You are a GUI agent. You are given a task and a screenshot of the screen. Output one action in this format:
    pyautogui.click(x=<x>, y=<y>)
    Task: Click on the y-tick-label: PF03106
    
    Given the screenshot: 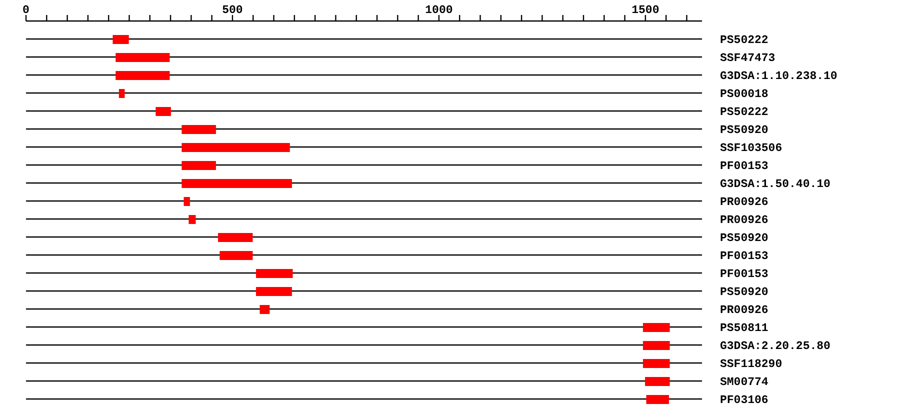 What is the action you would take?
    pyautogui.click(x=744, y=401)
    